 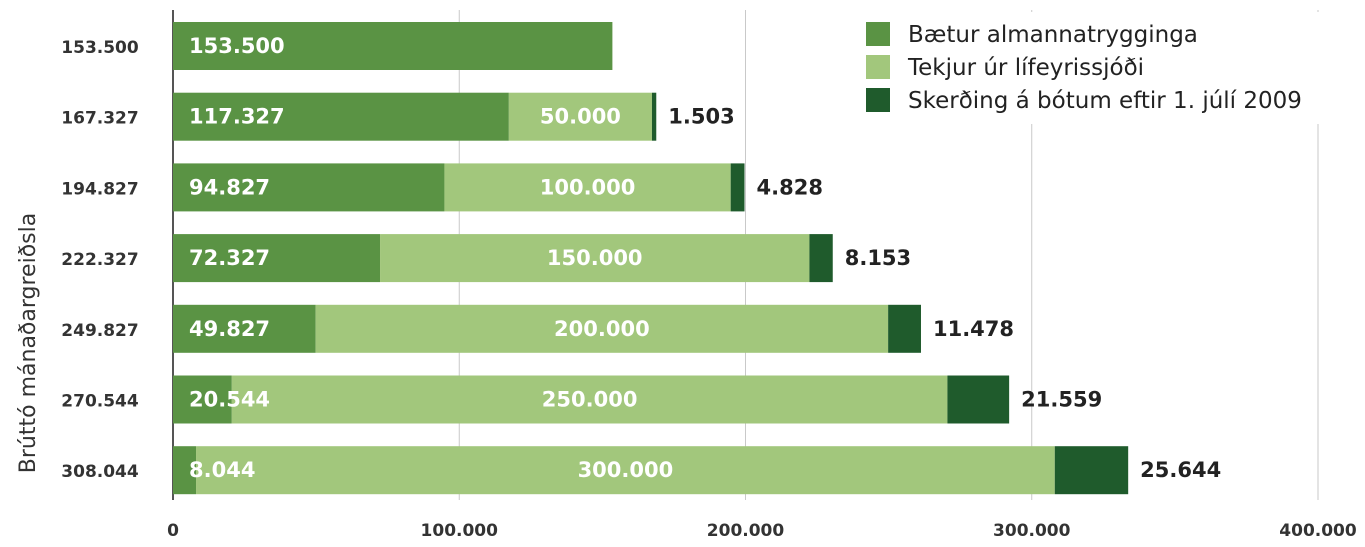 I want to click on data-label: 1.503, so click(x=701, y=117).